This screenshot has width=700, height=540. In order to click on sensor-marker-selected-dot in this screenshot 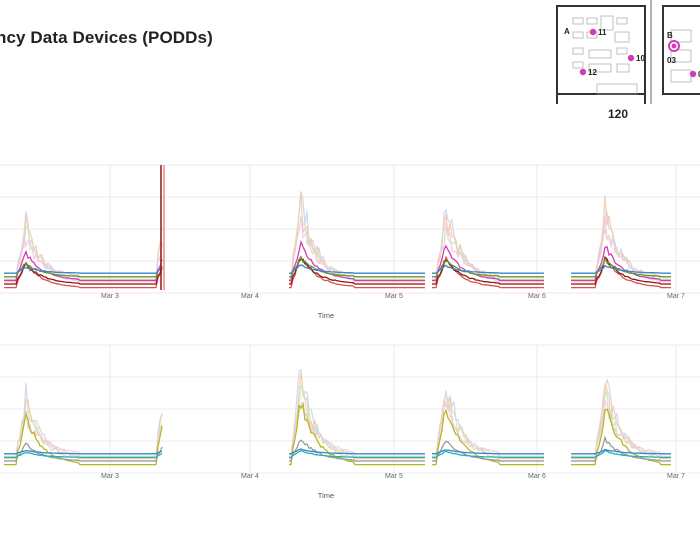, I will do `click(674, 46)`.